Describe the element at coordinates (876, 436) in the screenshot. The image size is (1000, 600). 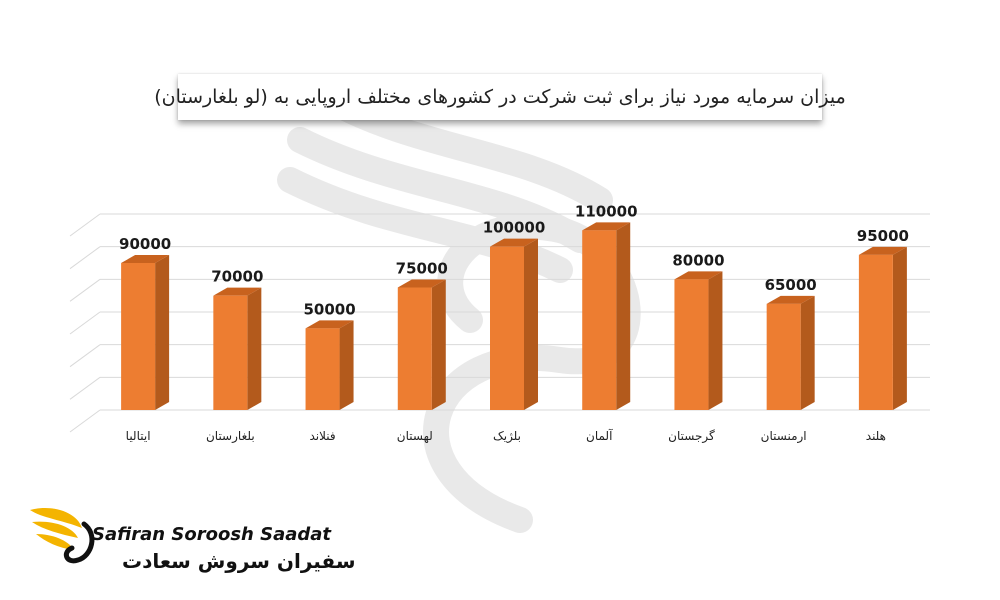
I see `category-label: هلند` at that location.